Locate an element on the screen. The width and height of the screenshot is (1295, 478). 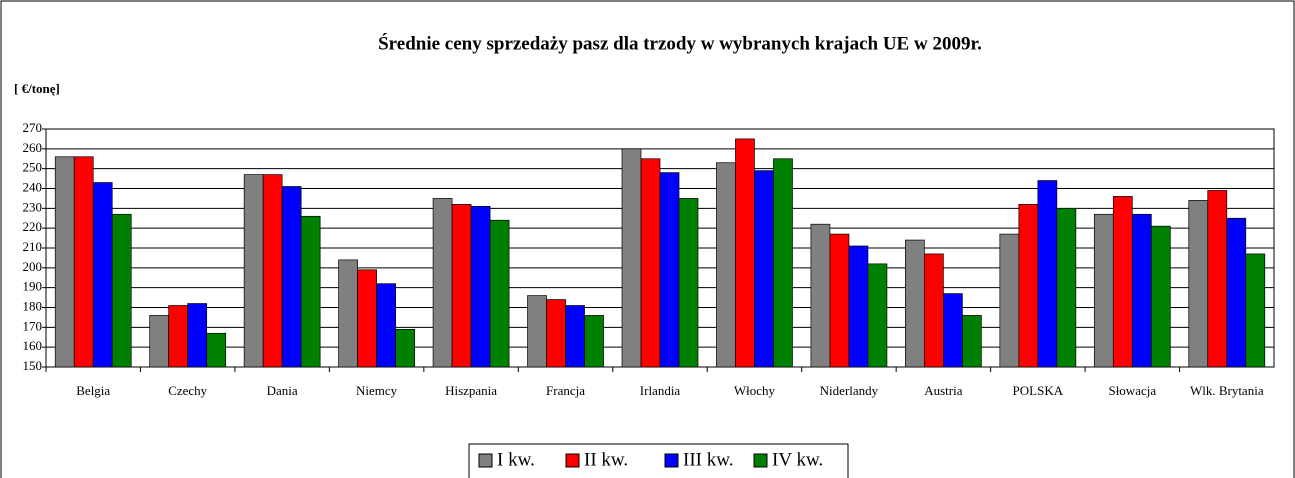
x-tick-label: Czechy is located at coordinates (188, 390).